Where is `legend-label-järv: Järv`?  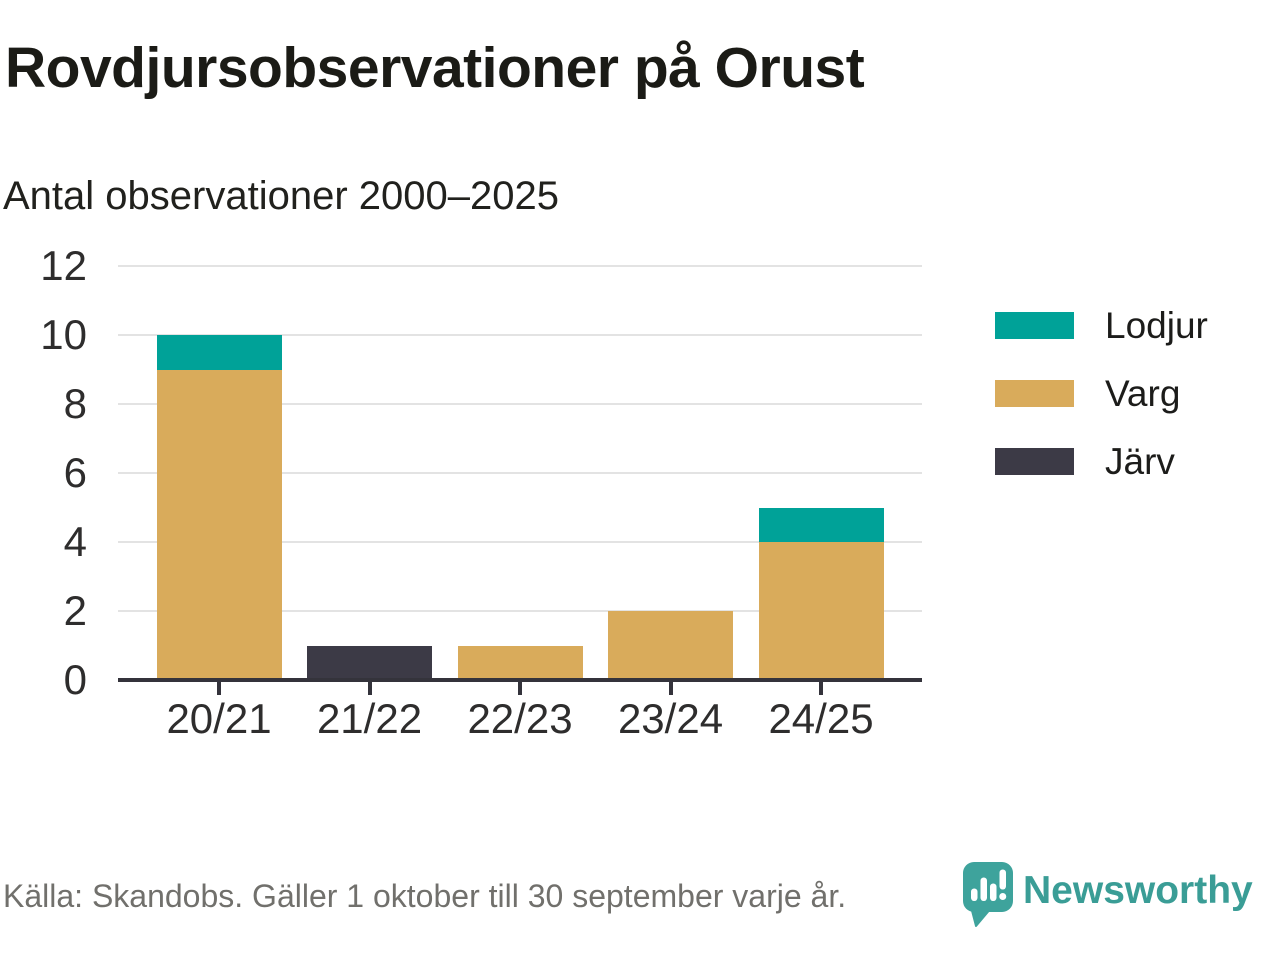
legend-label-järv: Järv is located at coordinates (1140, 461).